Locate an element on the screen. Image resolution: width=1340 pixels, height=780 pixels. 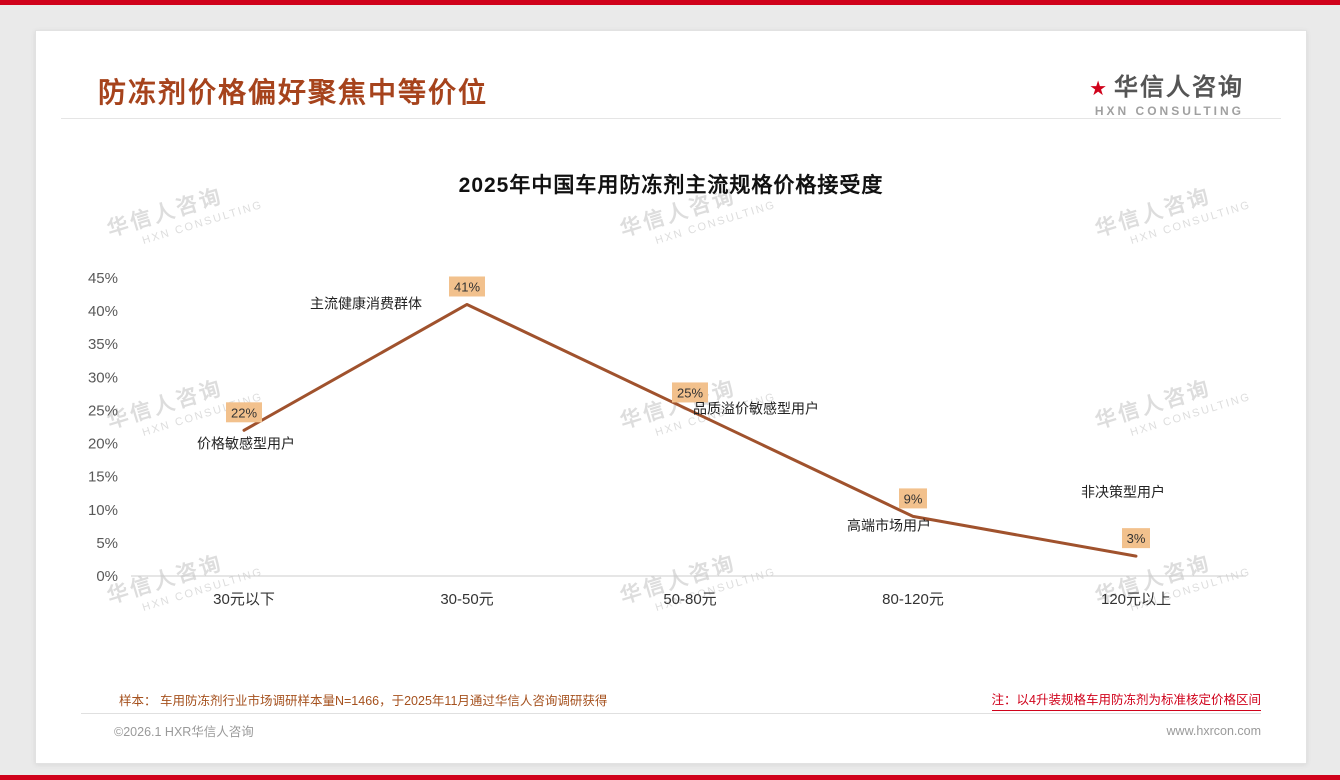
value-label: 22% is located at coordinates (244, 412).